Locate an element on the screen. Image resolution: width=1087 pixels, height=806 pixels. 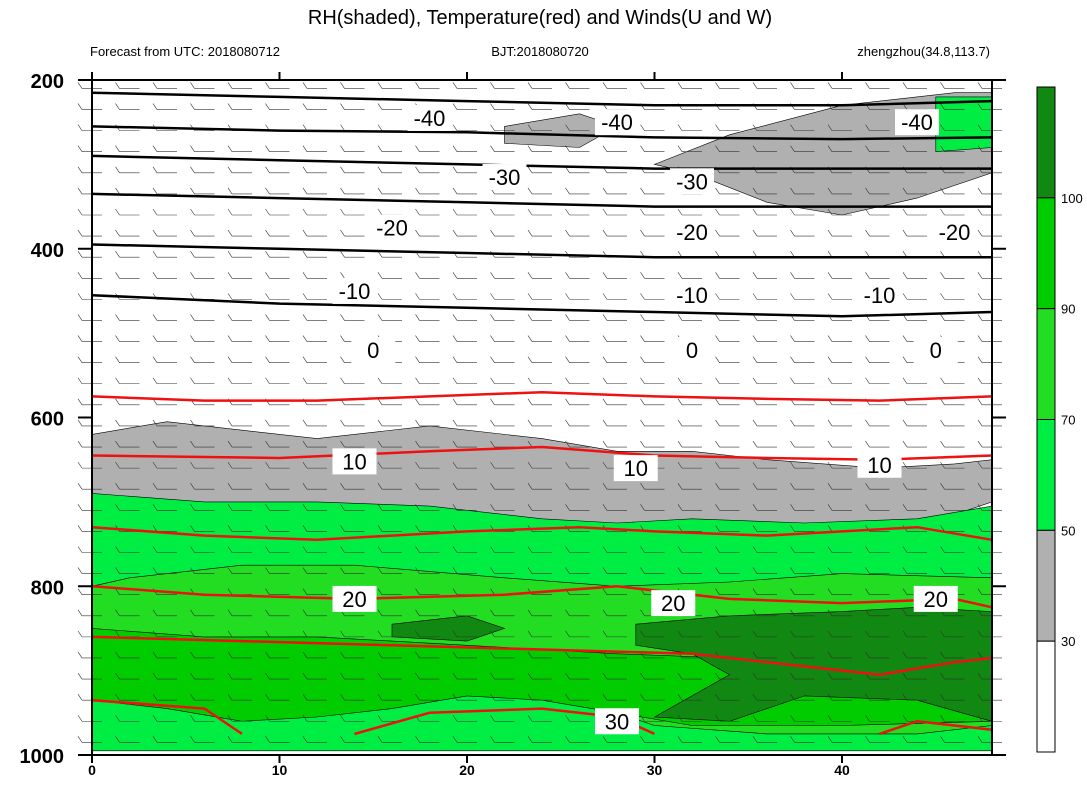
contour-label: -20 is located at coordinates (392, 228).